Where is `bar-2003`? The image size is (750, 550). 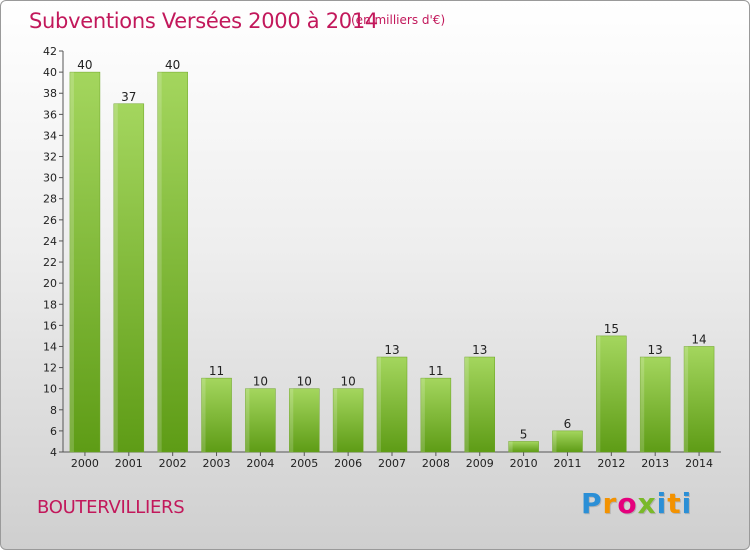
bar-2003 is located at coordinates (216, 415).